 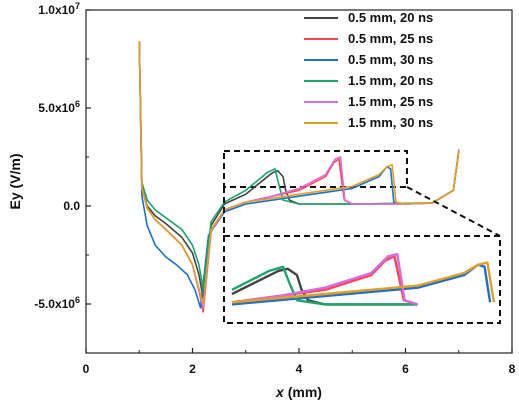 I want to click on y-tick-label: -5.0x10⁶, so click(x=57, y=303).